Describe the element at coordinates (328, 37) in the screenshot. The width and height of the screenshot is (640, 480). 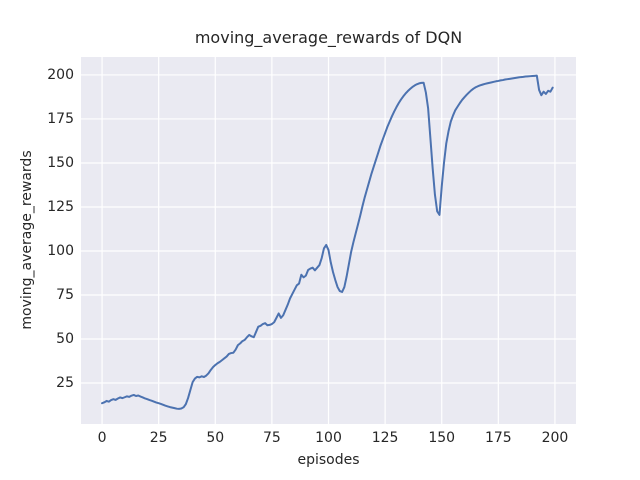
I see `chart-title: moving_average_rewards of DQN` at that location.